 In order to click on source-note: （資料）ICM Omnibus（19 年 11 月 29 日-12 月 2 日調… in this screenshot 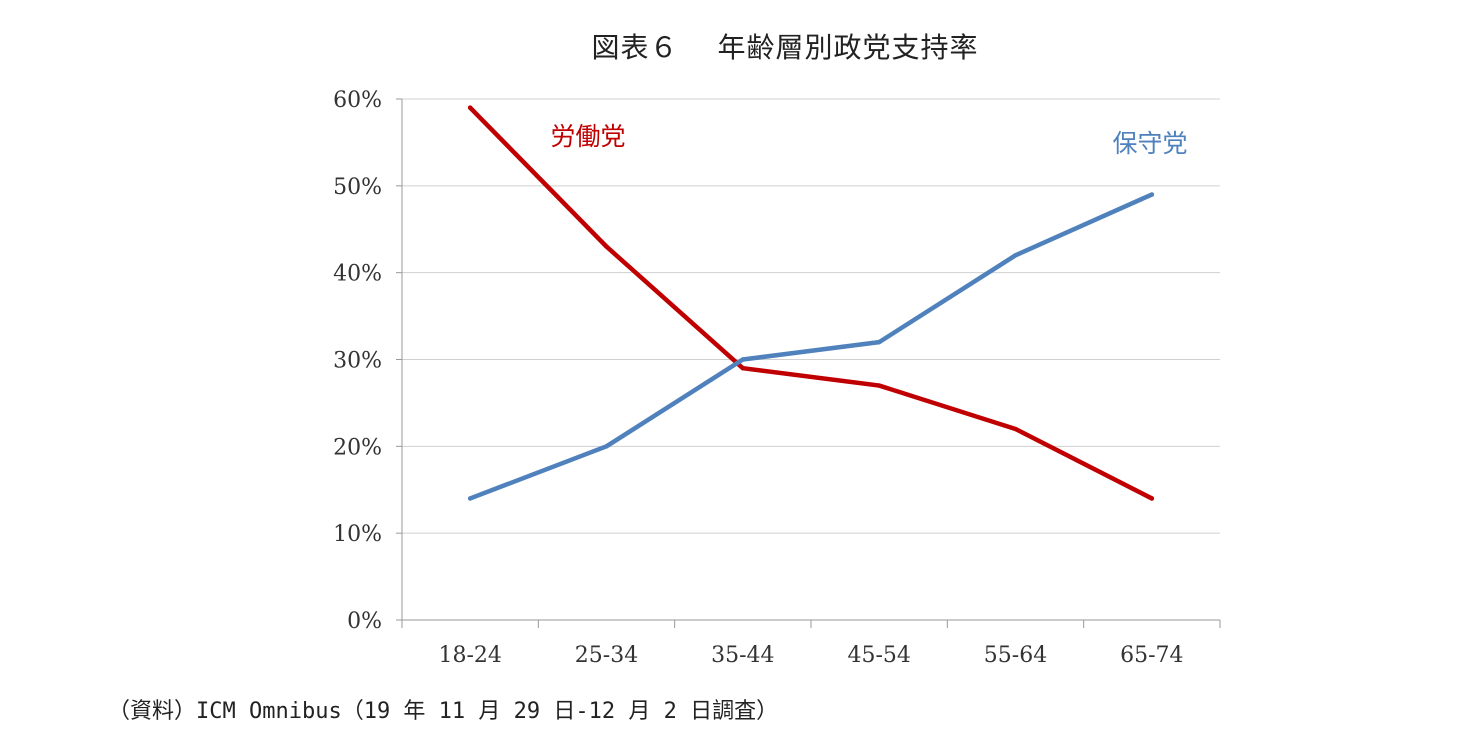, I will do `click(443, 711)`.